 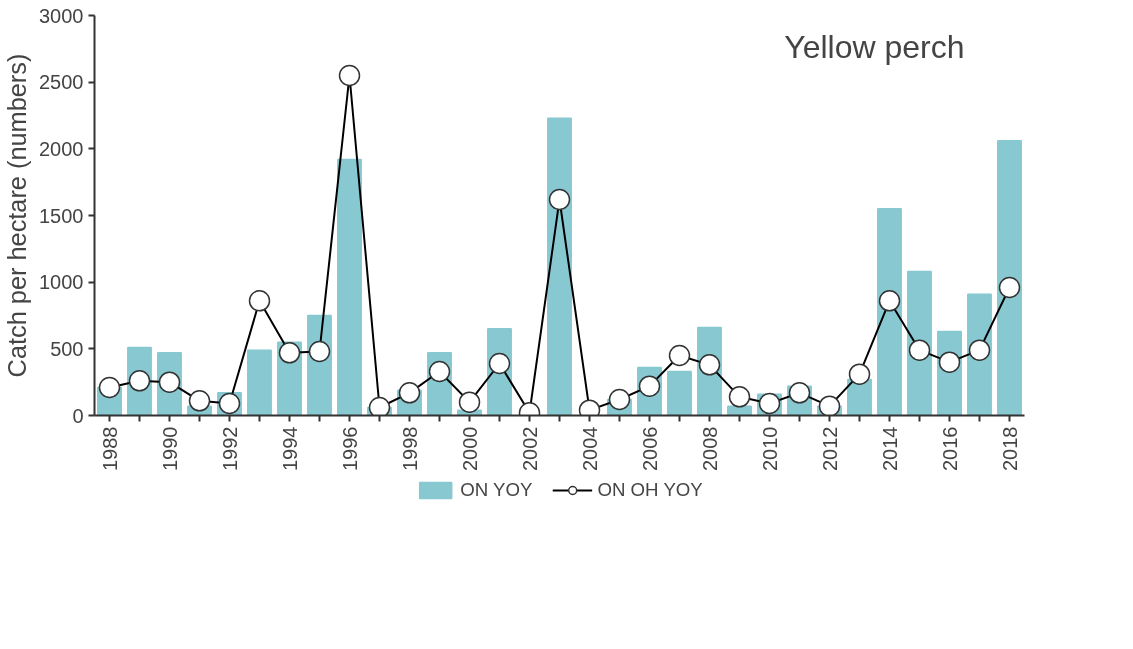 I want to click on x-tick-label: 1996, so click(x=349, y=448).